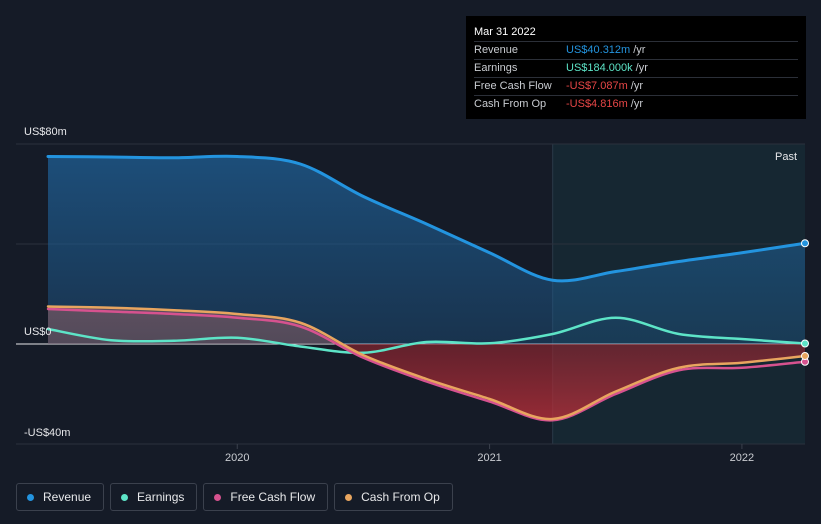  I want to click on tooltip-row-fcf: Free Cash Flow -US$7.087m /yr, so click(636, 86).